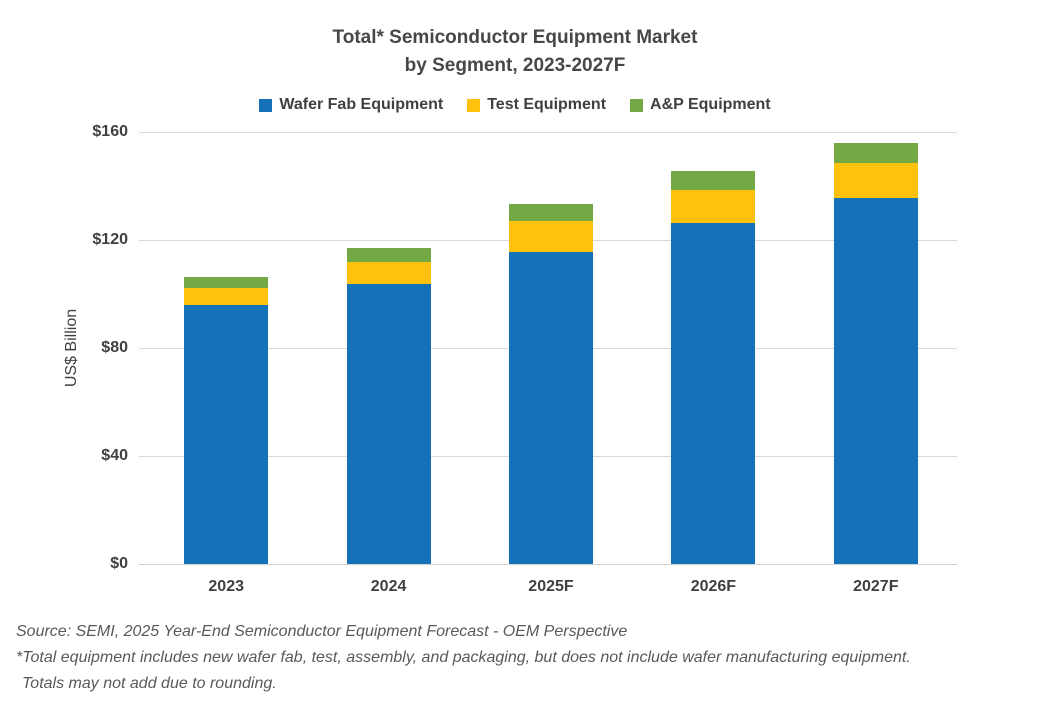  I want to click on bar-segment-2024-a-p-equipment, so click(388, 254).